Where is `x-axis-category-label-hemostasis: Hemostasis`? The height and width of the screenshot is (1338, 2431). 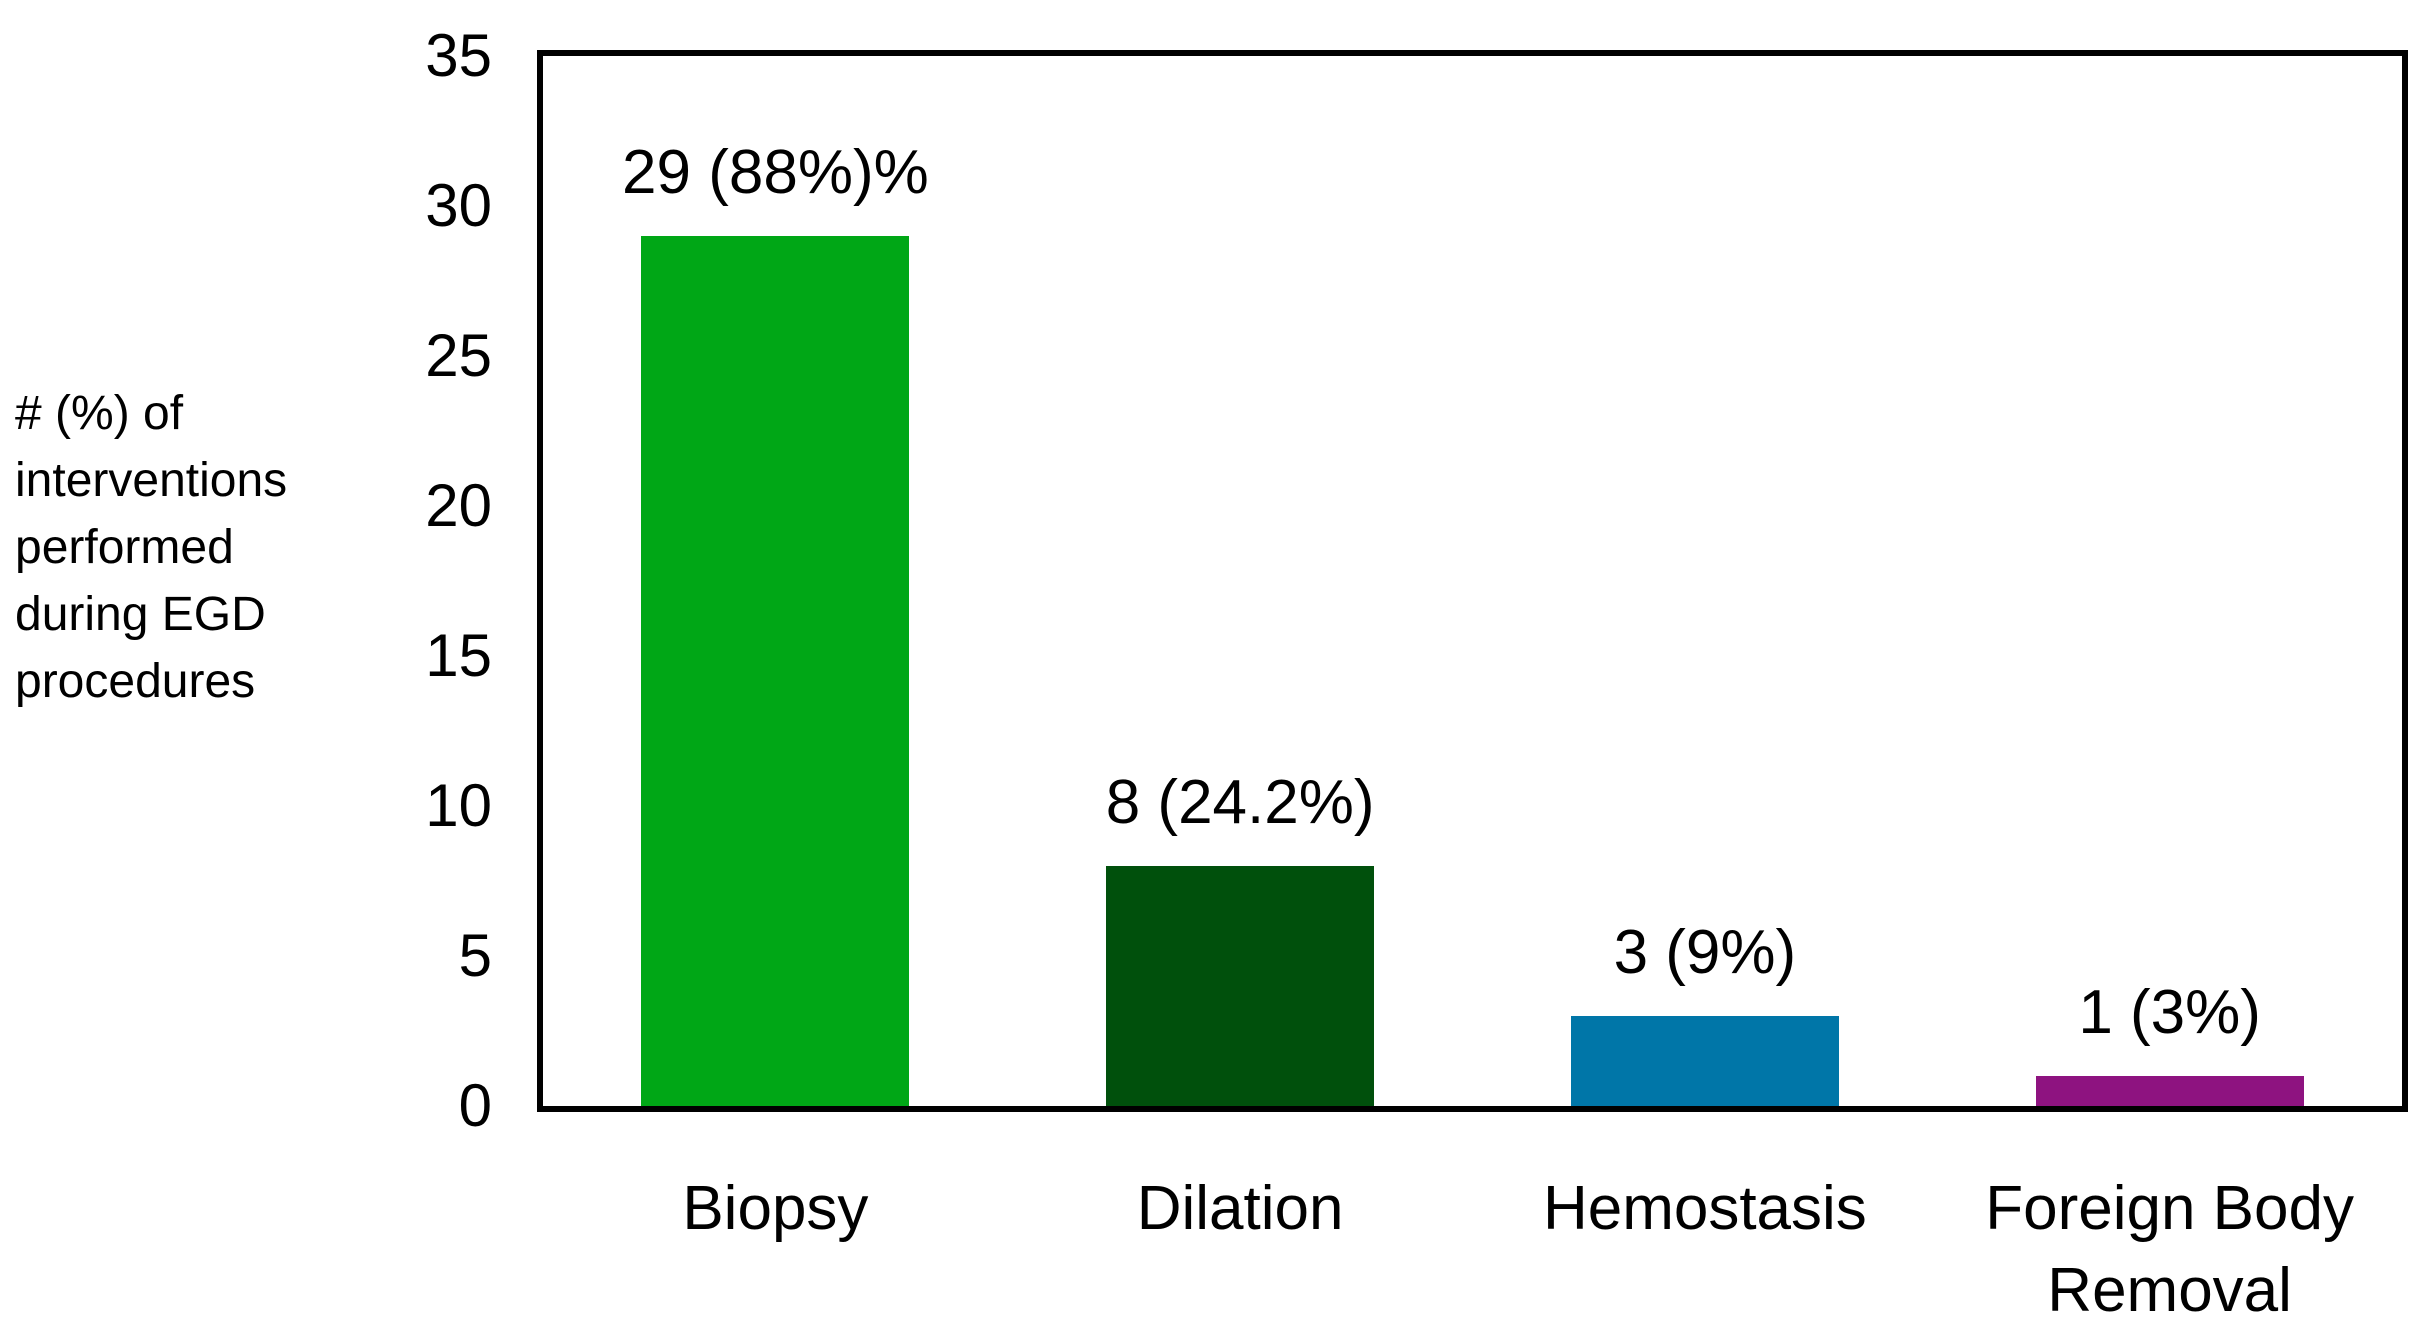 x-axis-category-label-hemostasis: Hemostasis is located at coordinates (1704, 1208).